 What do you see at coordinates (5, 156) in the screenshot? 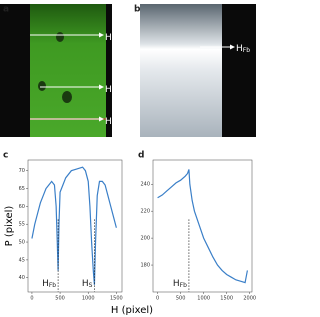
I see `panel-label: c` at bounding box center [5, 156].